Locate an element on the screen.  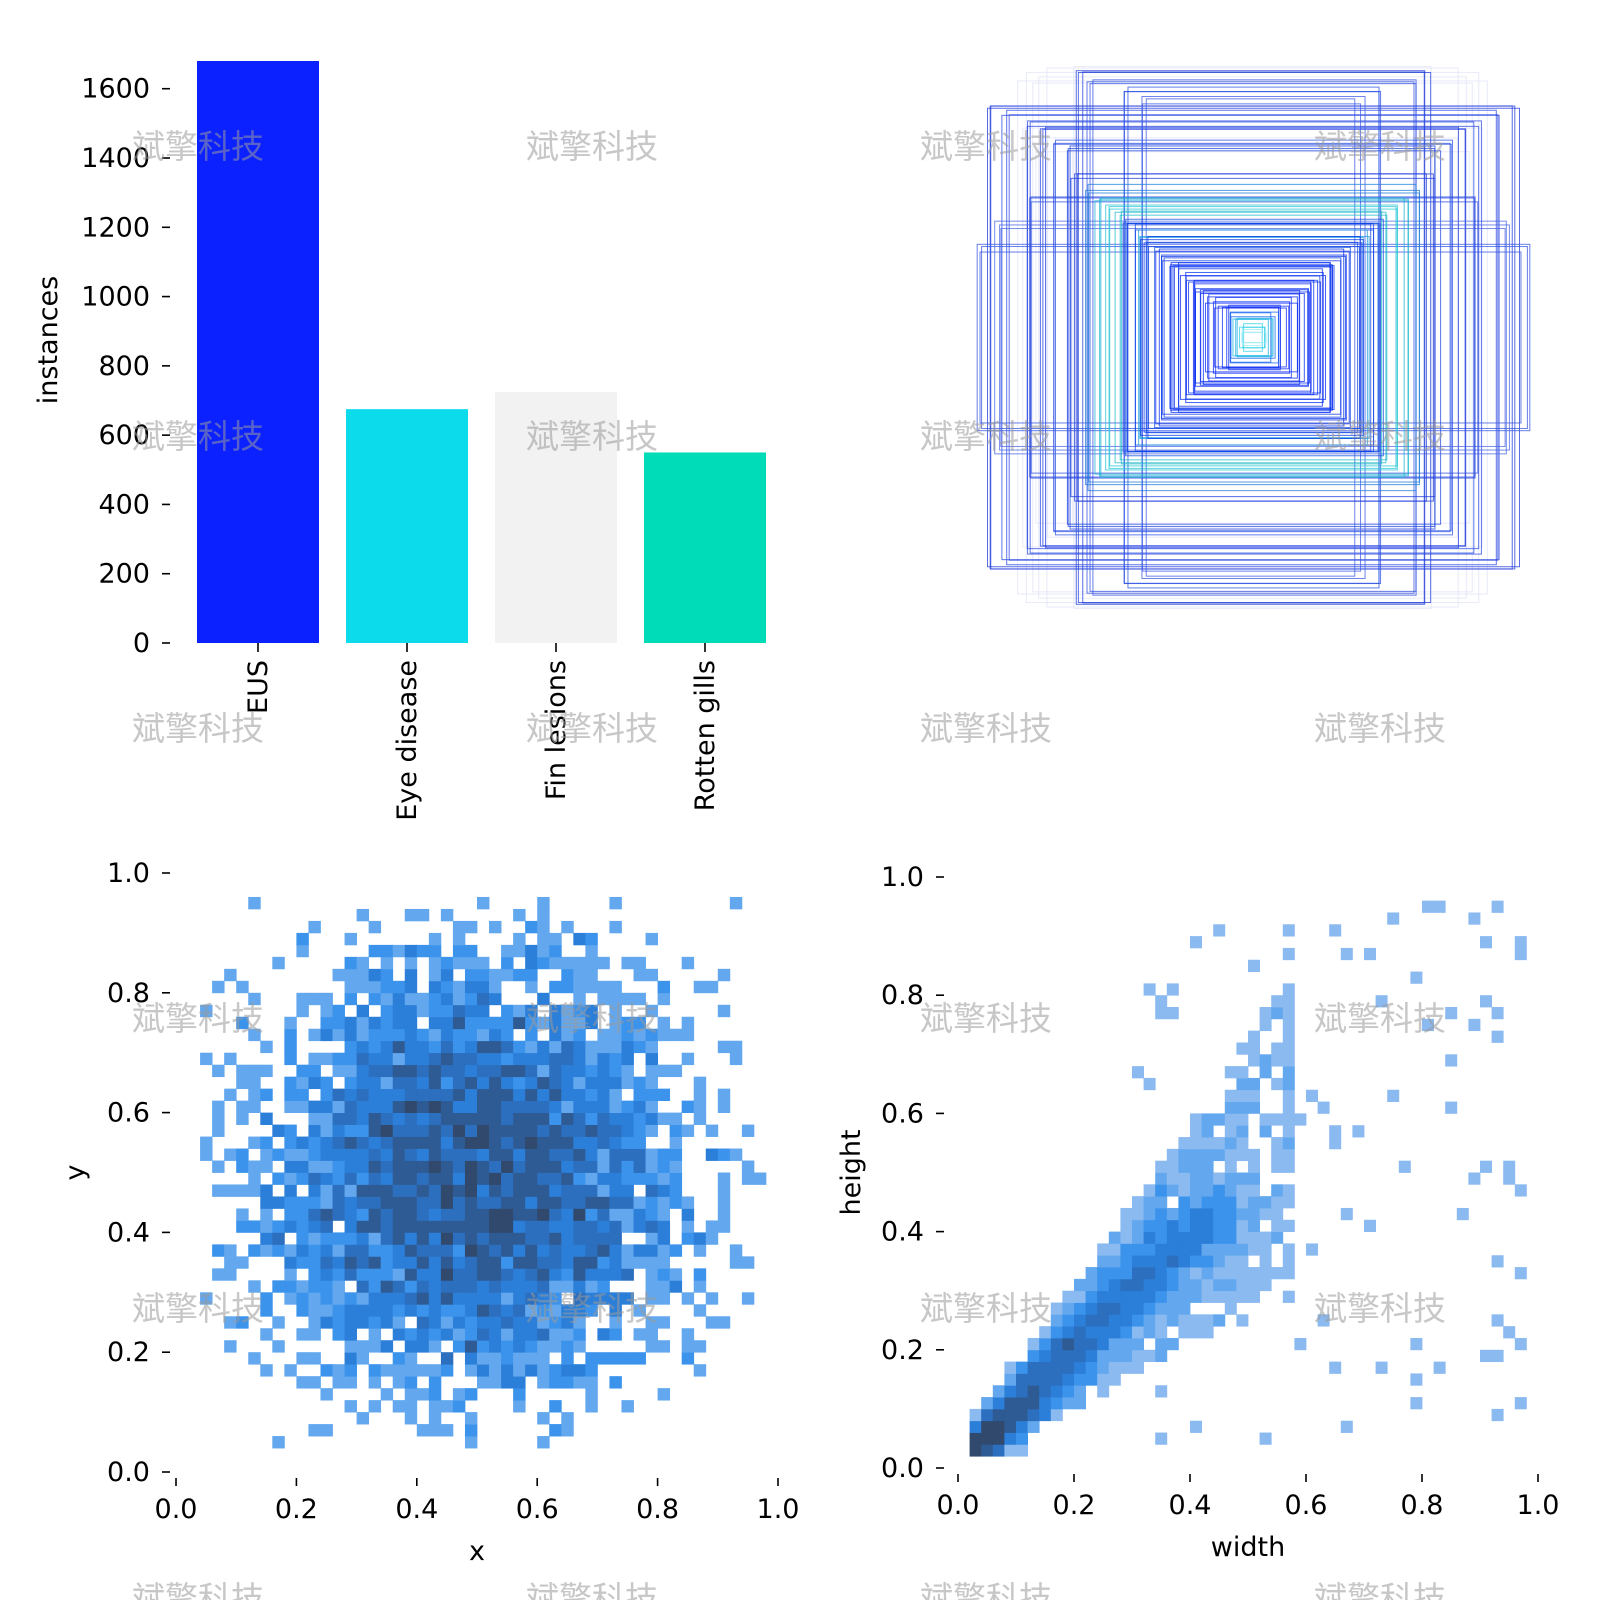
y-tick-label: 200 is located at coordinates (124, 574).